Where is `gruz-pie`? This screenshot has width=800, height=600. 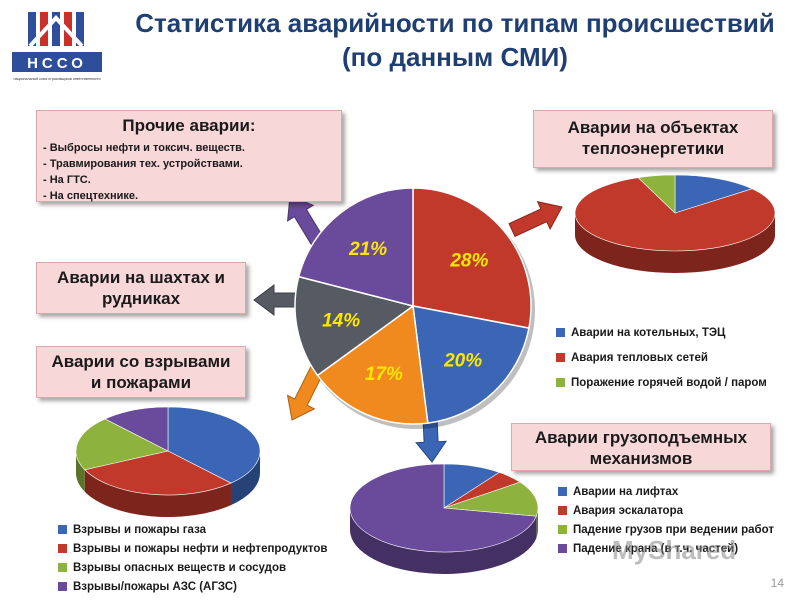
gruz-pie is located at coordinates (444, 518).